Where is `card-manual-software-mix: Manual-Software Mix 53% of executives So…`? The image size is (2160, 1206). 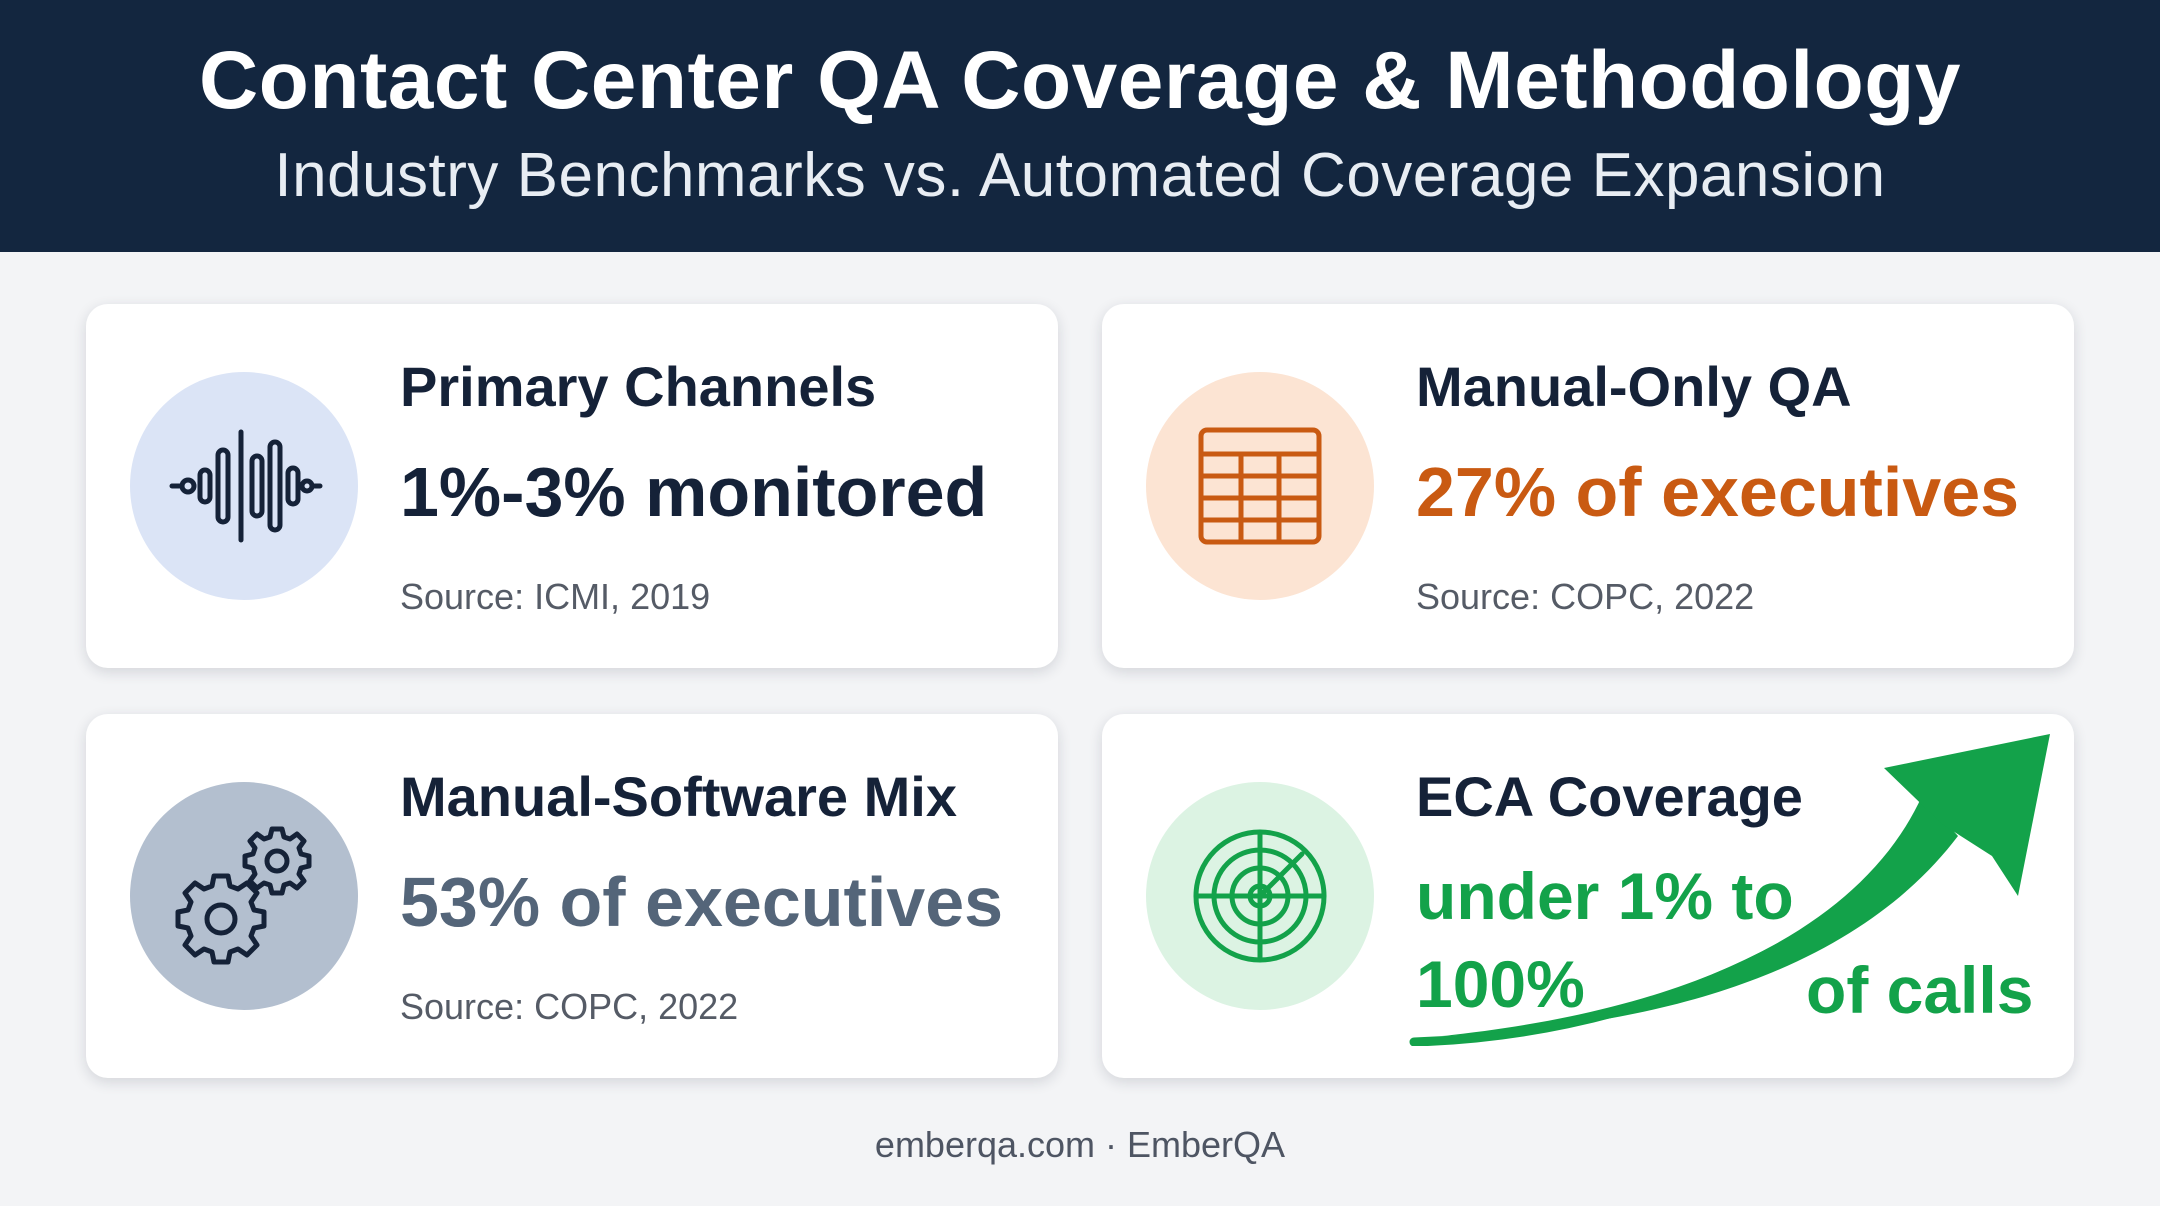 card-manual-software-mix: Manual-Software Mix 53% of executives So… is located at coordinates (572, 896).